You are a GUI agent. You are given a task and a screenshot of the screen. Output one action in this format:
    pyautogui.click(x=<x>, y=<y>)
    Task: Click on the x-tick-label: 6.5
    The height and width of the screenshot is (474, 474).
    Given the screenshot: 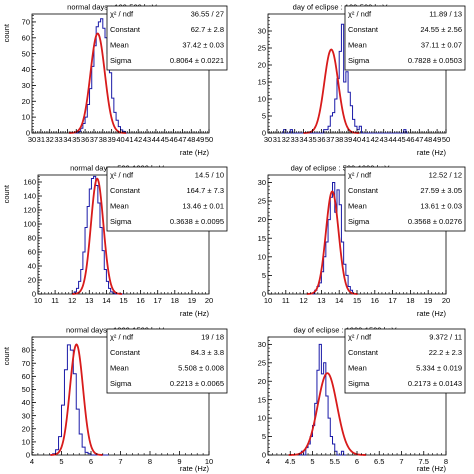 What is the action you would take?
    pyautogui.click(x=379, y=461)
    